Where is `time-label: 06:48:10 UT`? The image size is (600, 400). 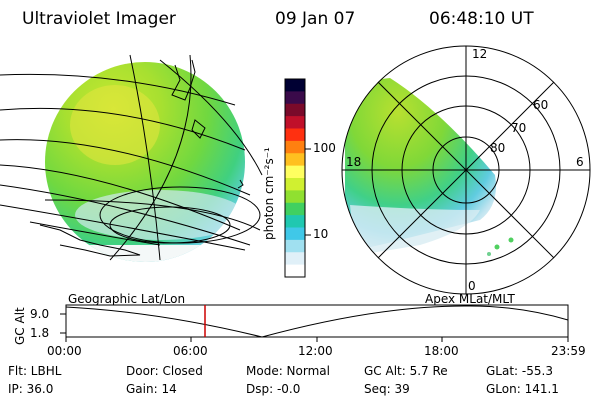
time-label: 06:48:10 UT is located at coordinates (481, 19).